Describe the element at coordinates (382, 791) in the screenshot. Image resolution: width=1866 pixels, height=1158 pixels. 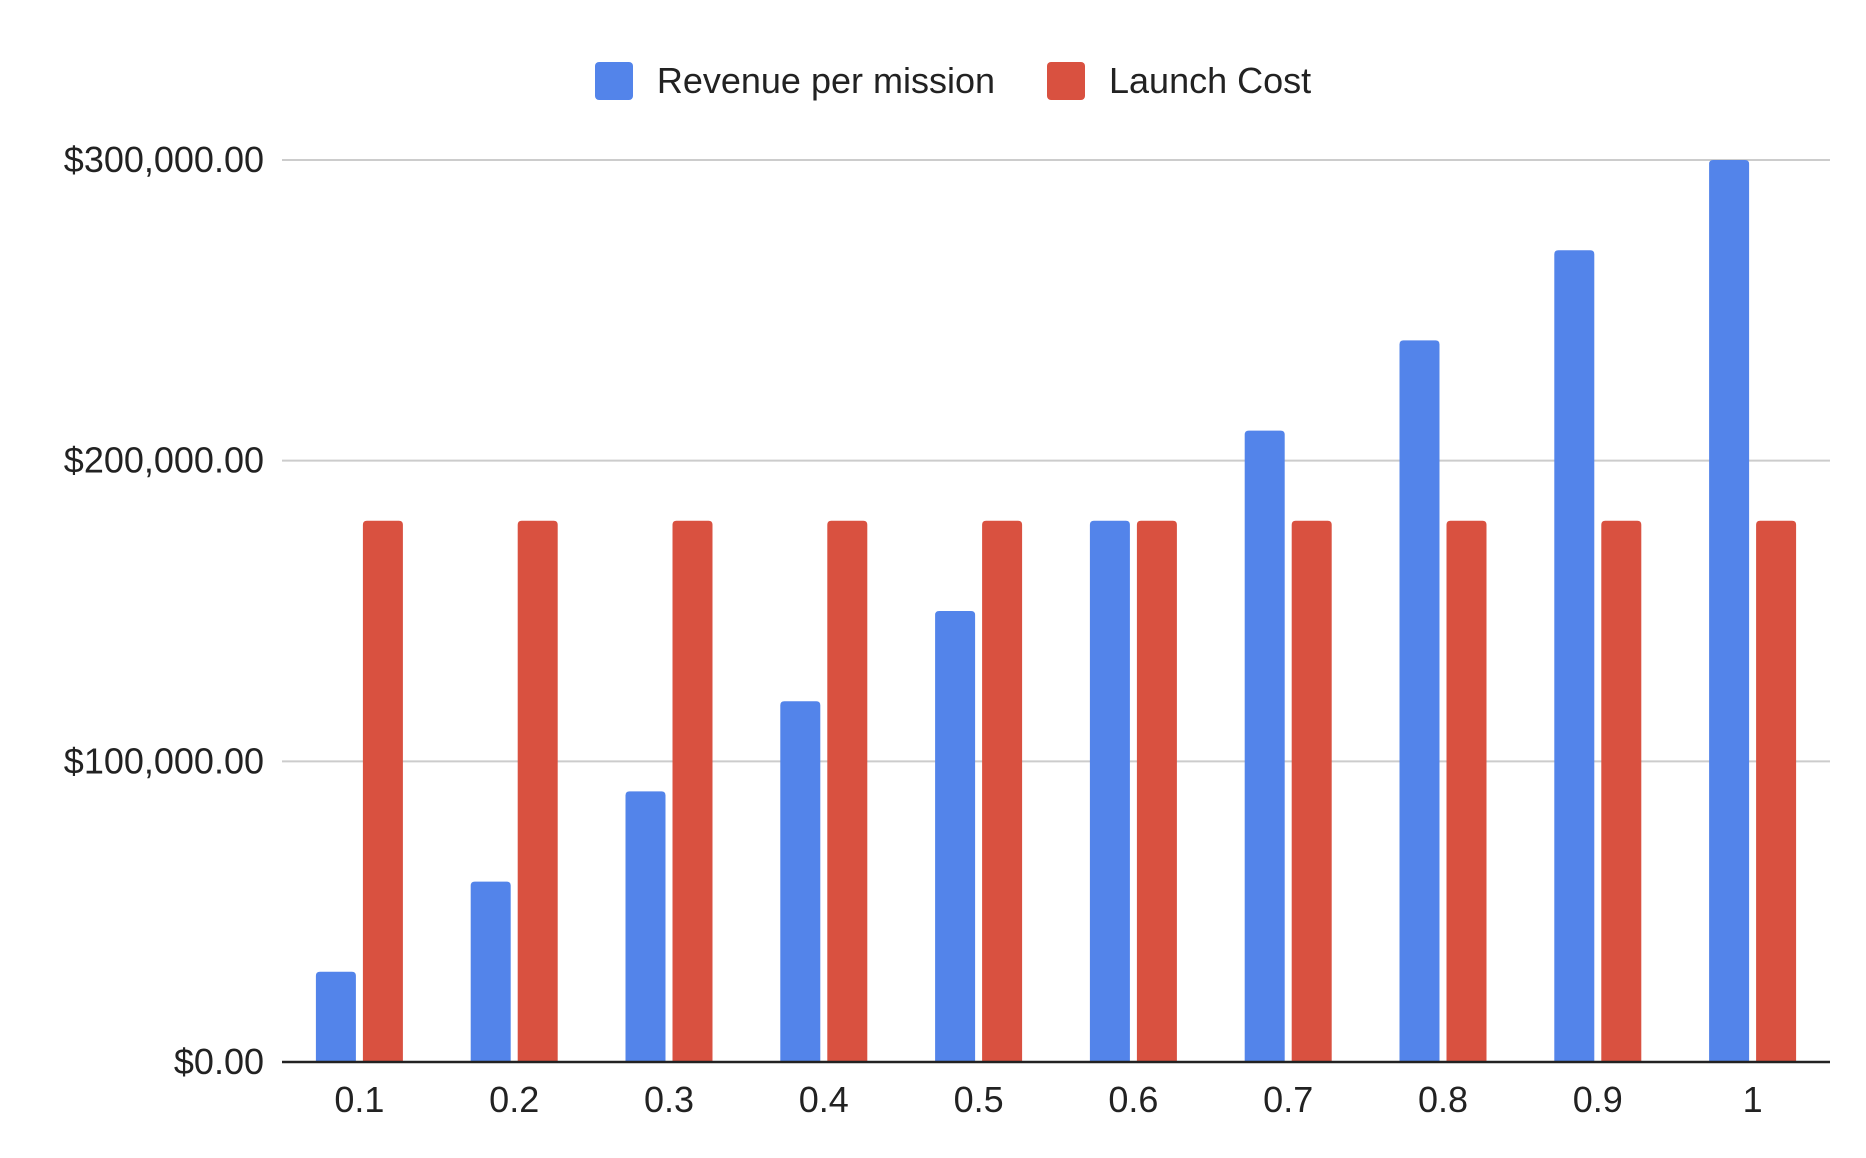
I see `bar-launch-cost-0.1` at that location.